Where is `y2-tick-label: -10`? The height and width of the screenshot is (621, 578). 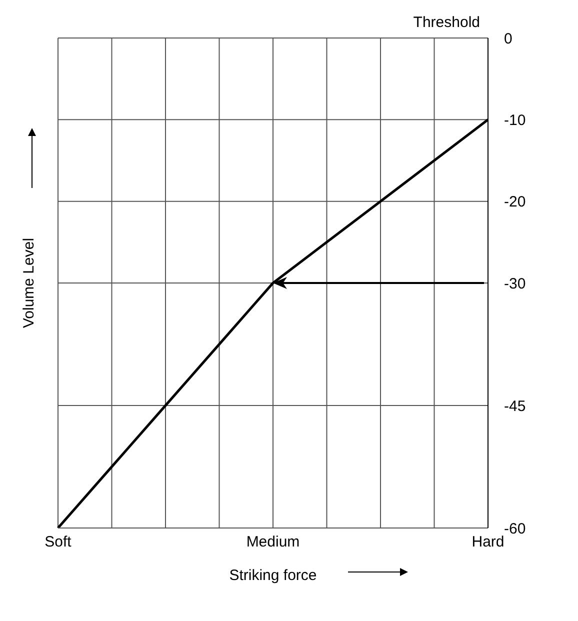
y2-tick-label: -10 is located at coordinates (515, 120).